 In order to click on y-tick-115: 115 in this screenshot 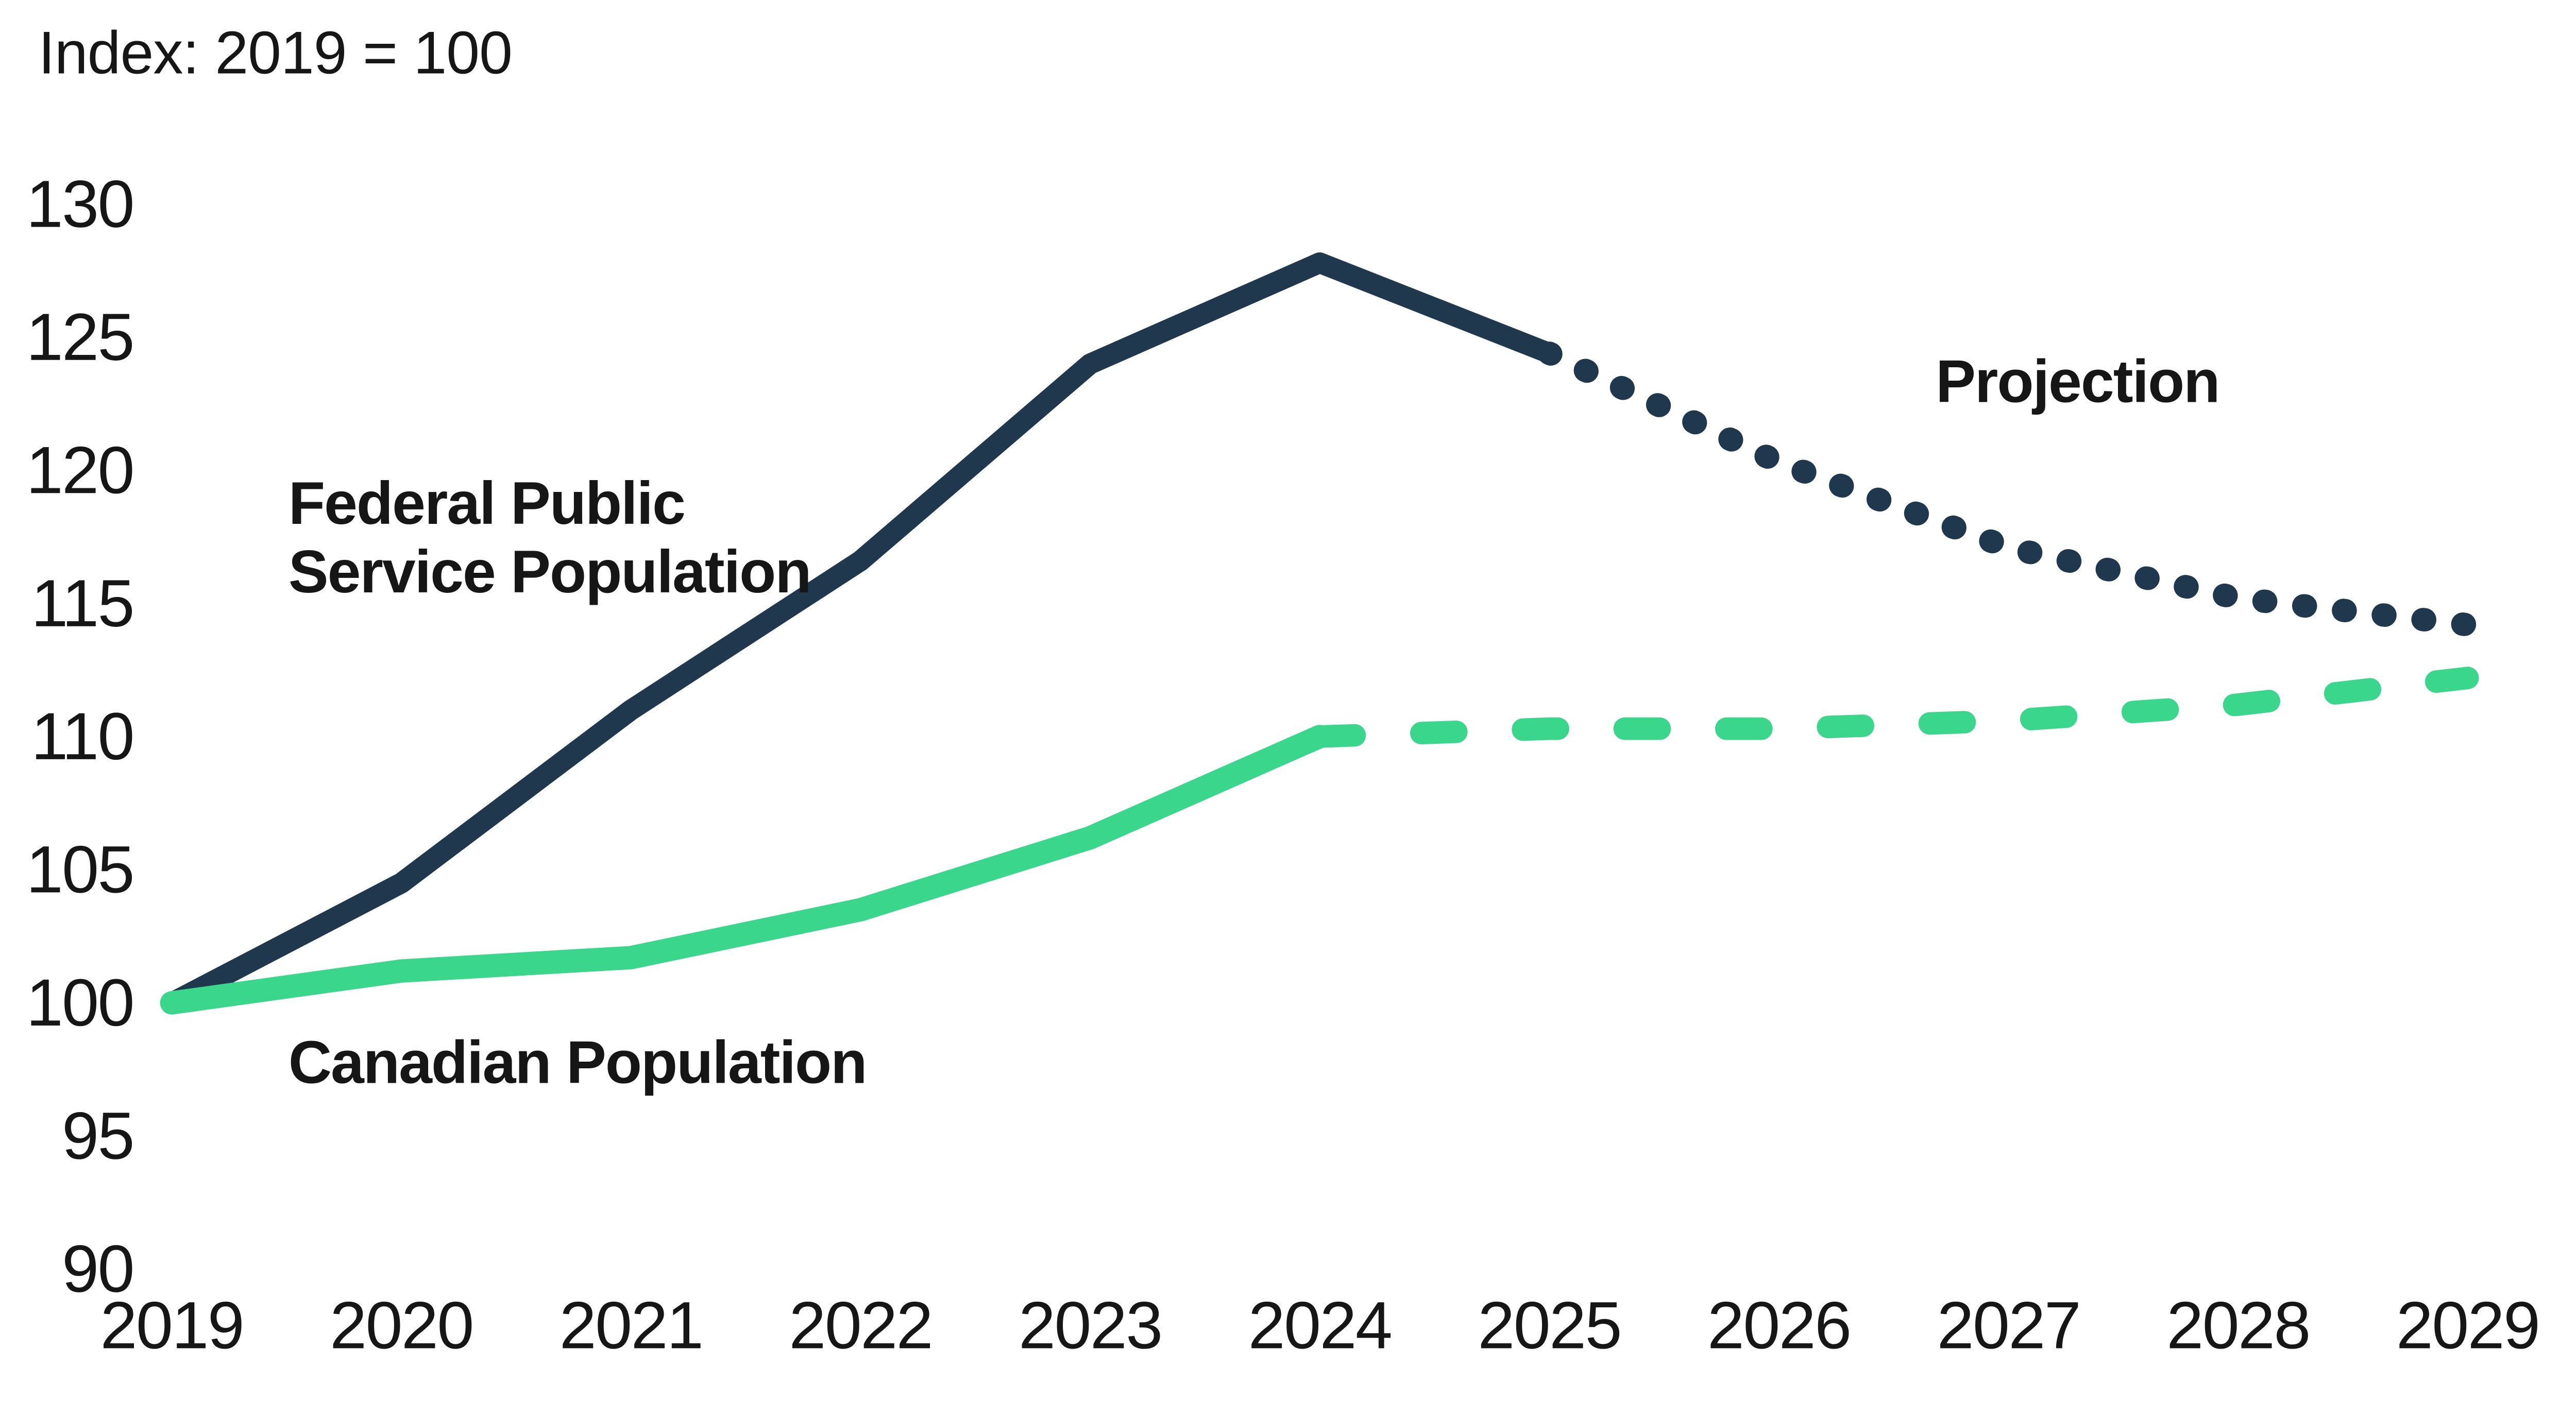, I will do `click(82, 604)`.